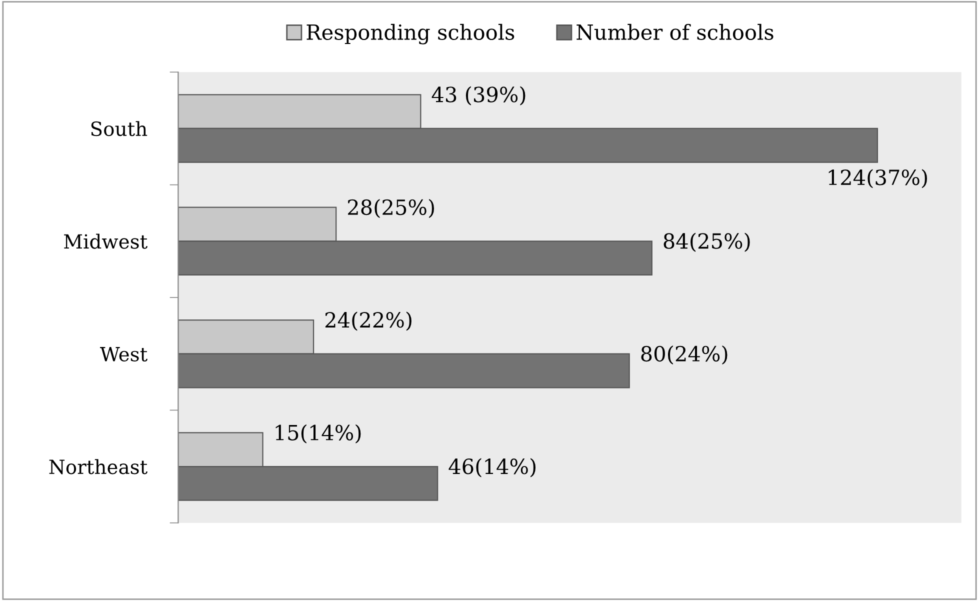  What do you see at coordinates (124, 354) in the screenshot?
I see `y-tick-label: West` at bounding box center [124, 354].